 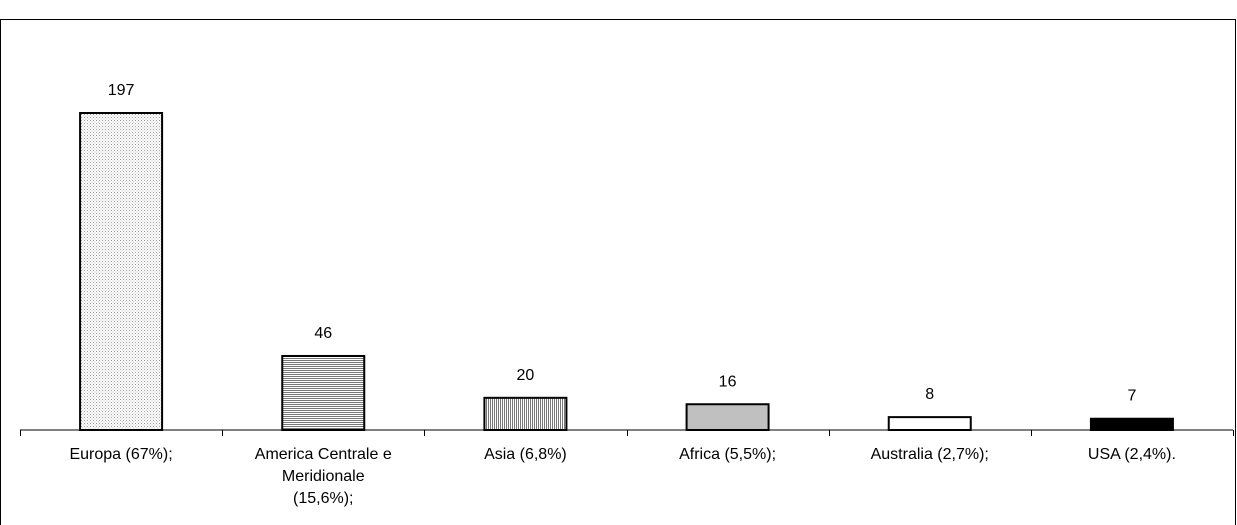 What do you see at coordinates (120, 454) in the screenshot?
I see `category-label: Europa (67%);` at bounding box center [120, 454].